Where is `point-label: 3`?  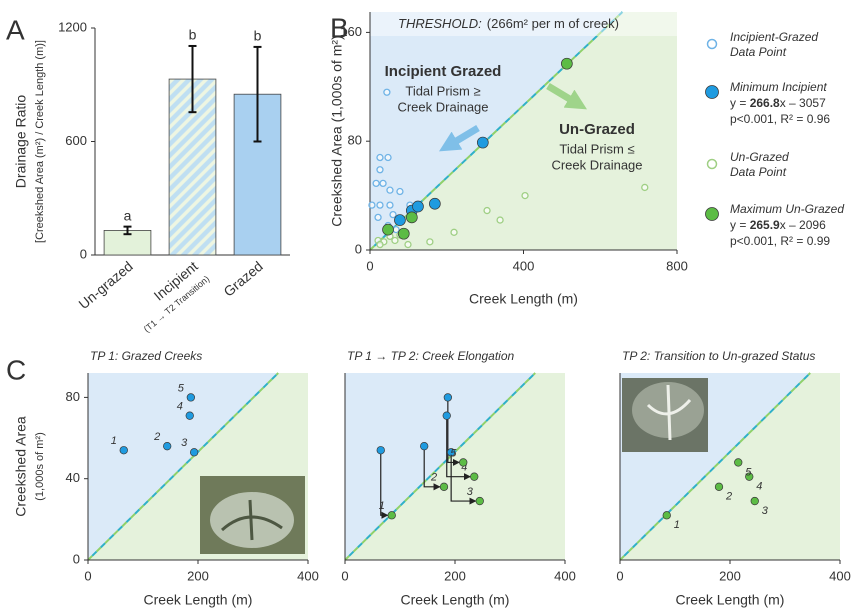
point-label: 3 is located at coordinates (184, 443).